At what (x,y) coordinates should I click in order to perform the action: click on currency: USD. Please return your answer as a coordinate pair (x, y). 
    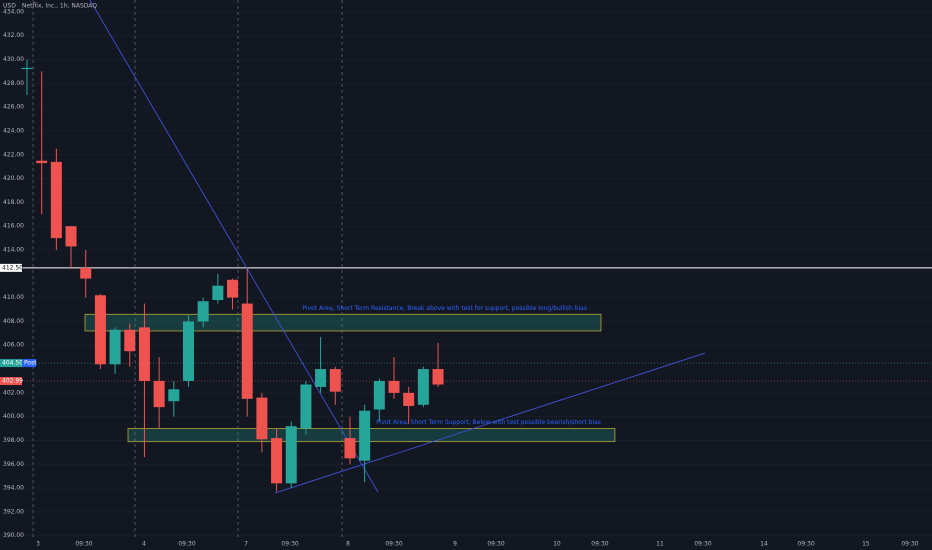
    Looking at the image, I should click on (9, 6).